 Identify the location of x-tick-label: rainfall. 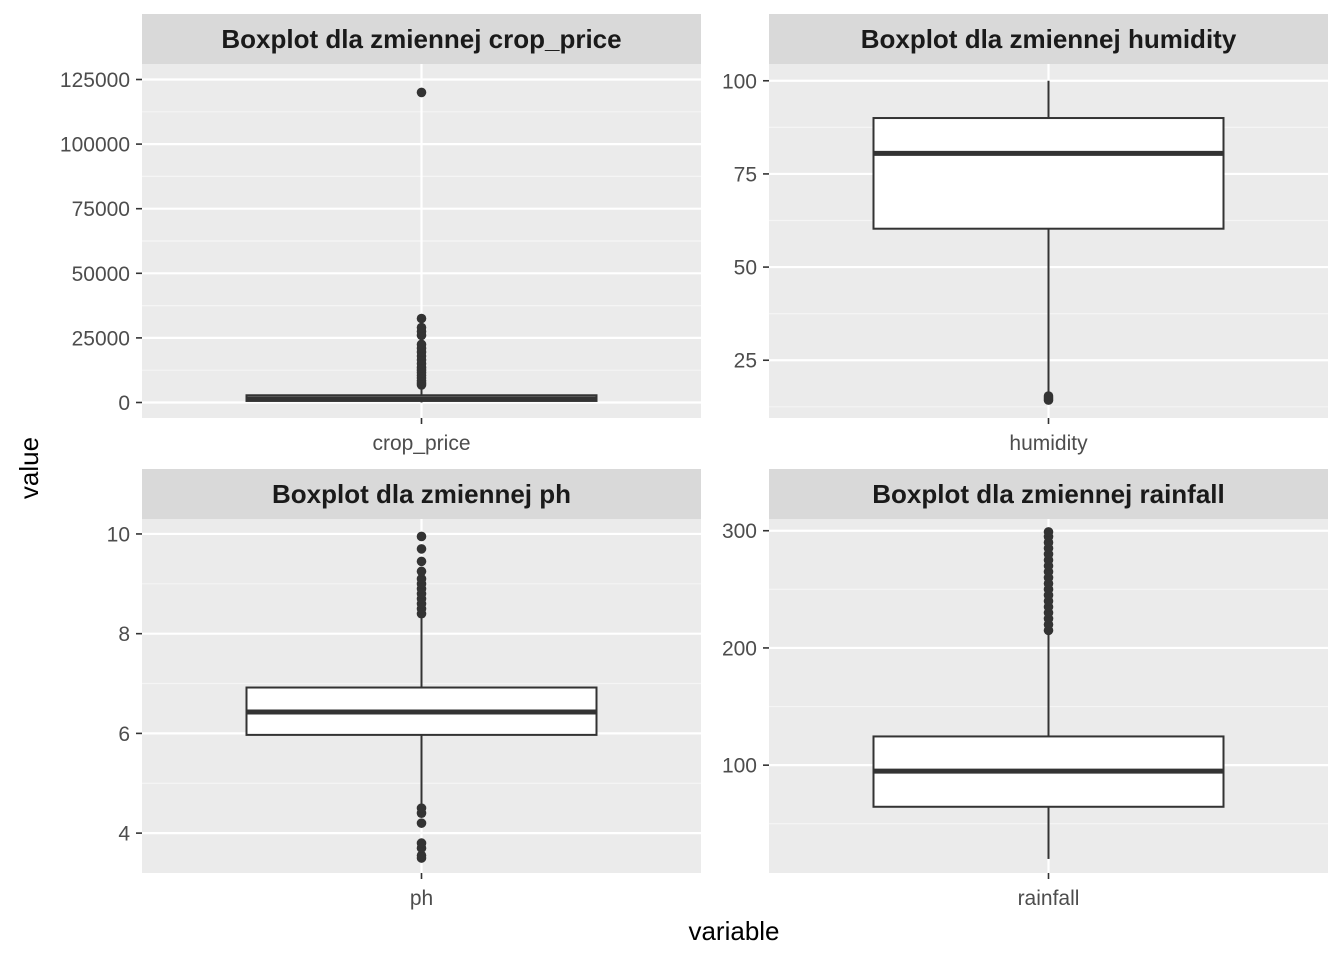
(1049, 898).